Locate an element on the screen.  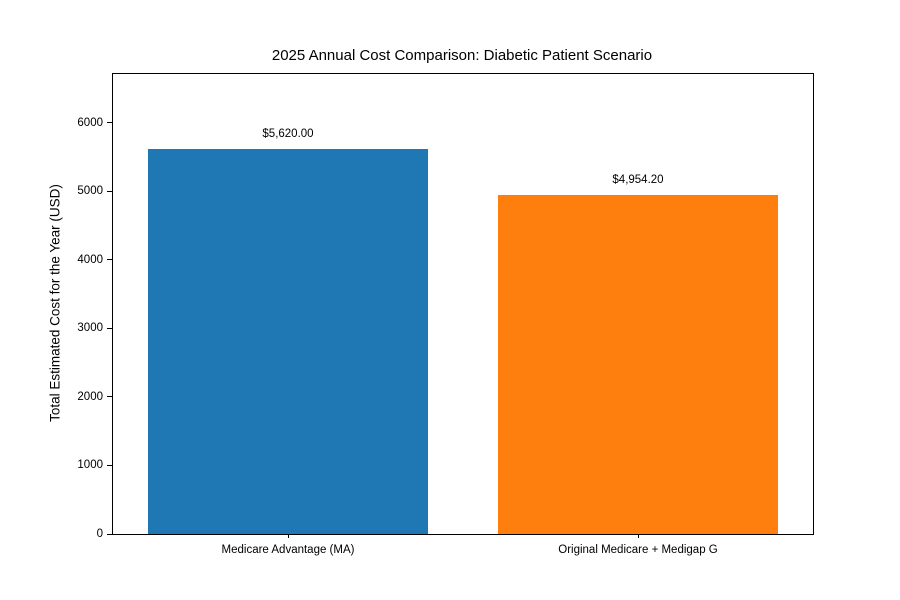
bar-value-label: $4,954.20 is located at coordinates (638, 179).